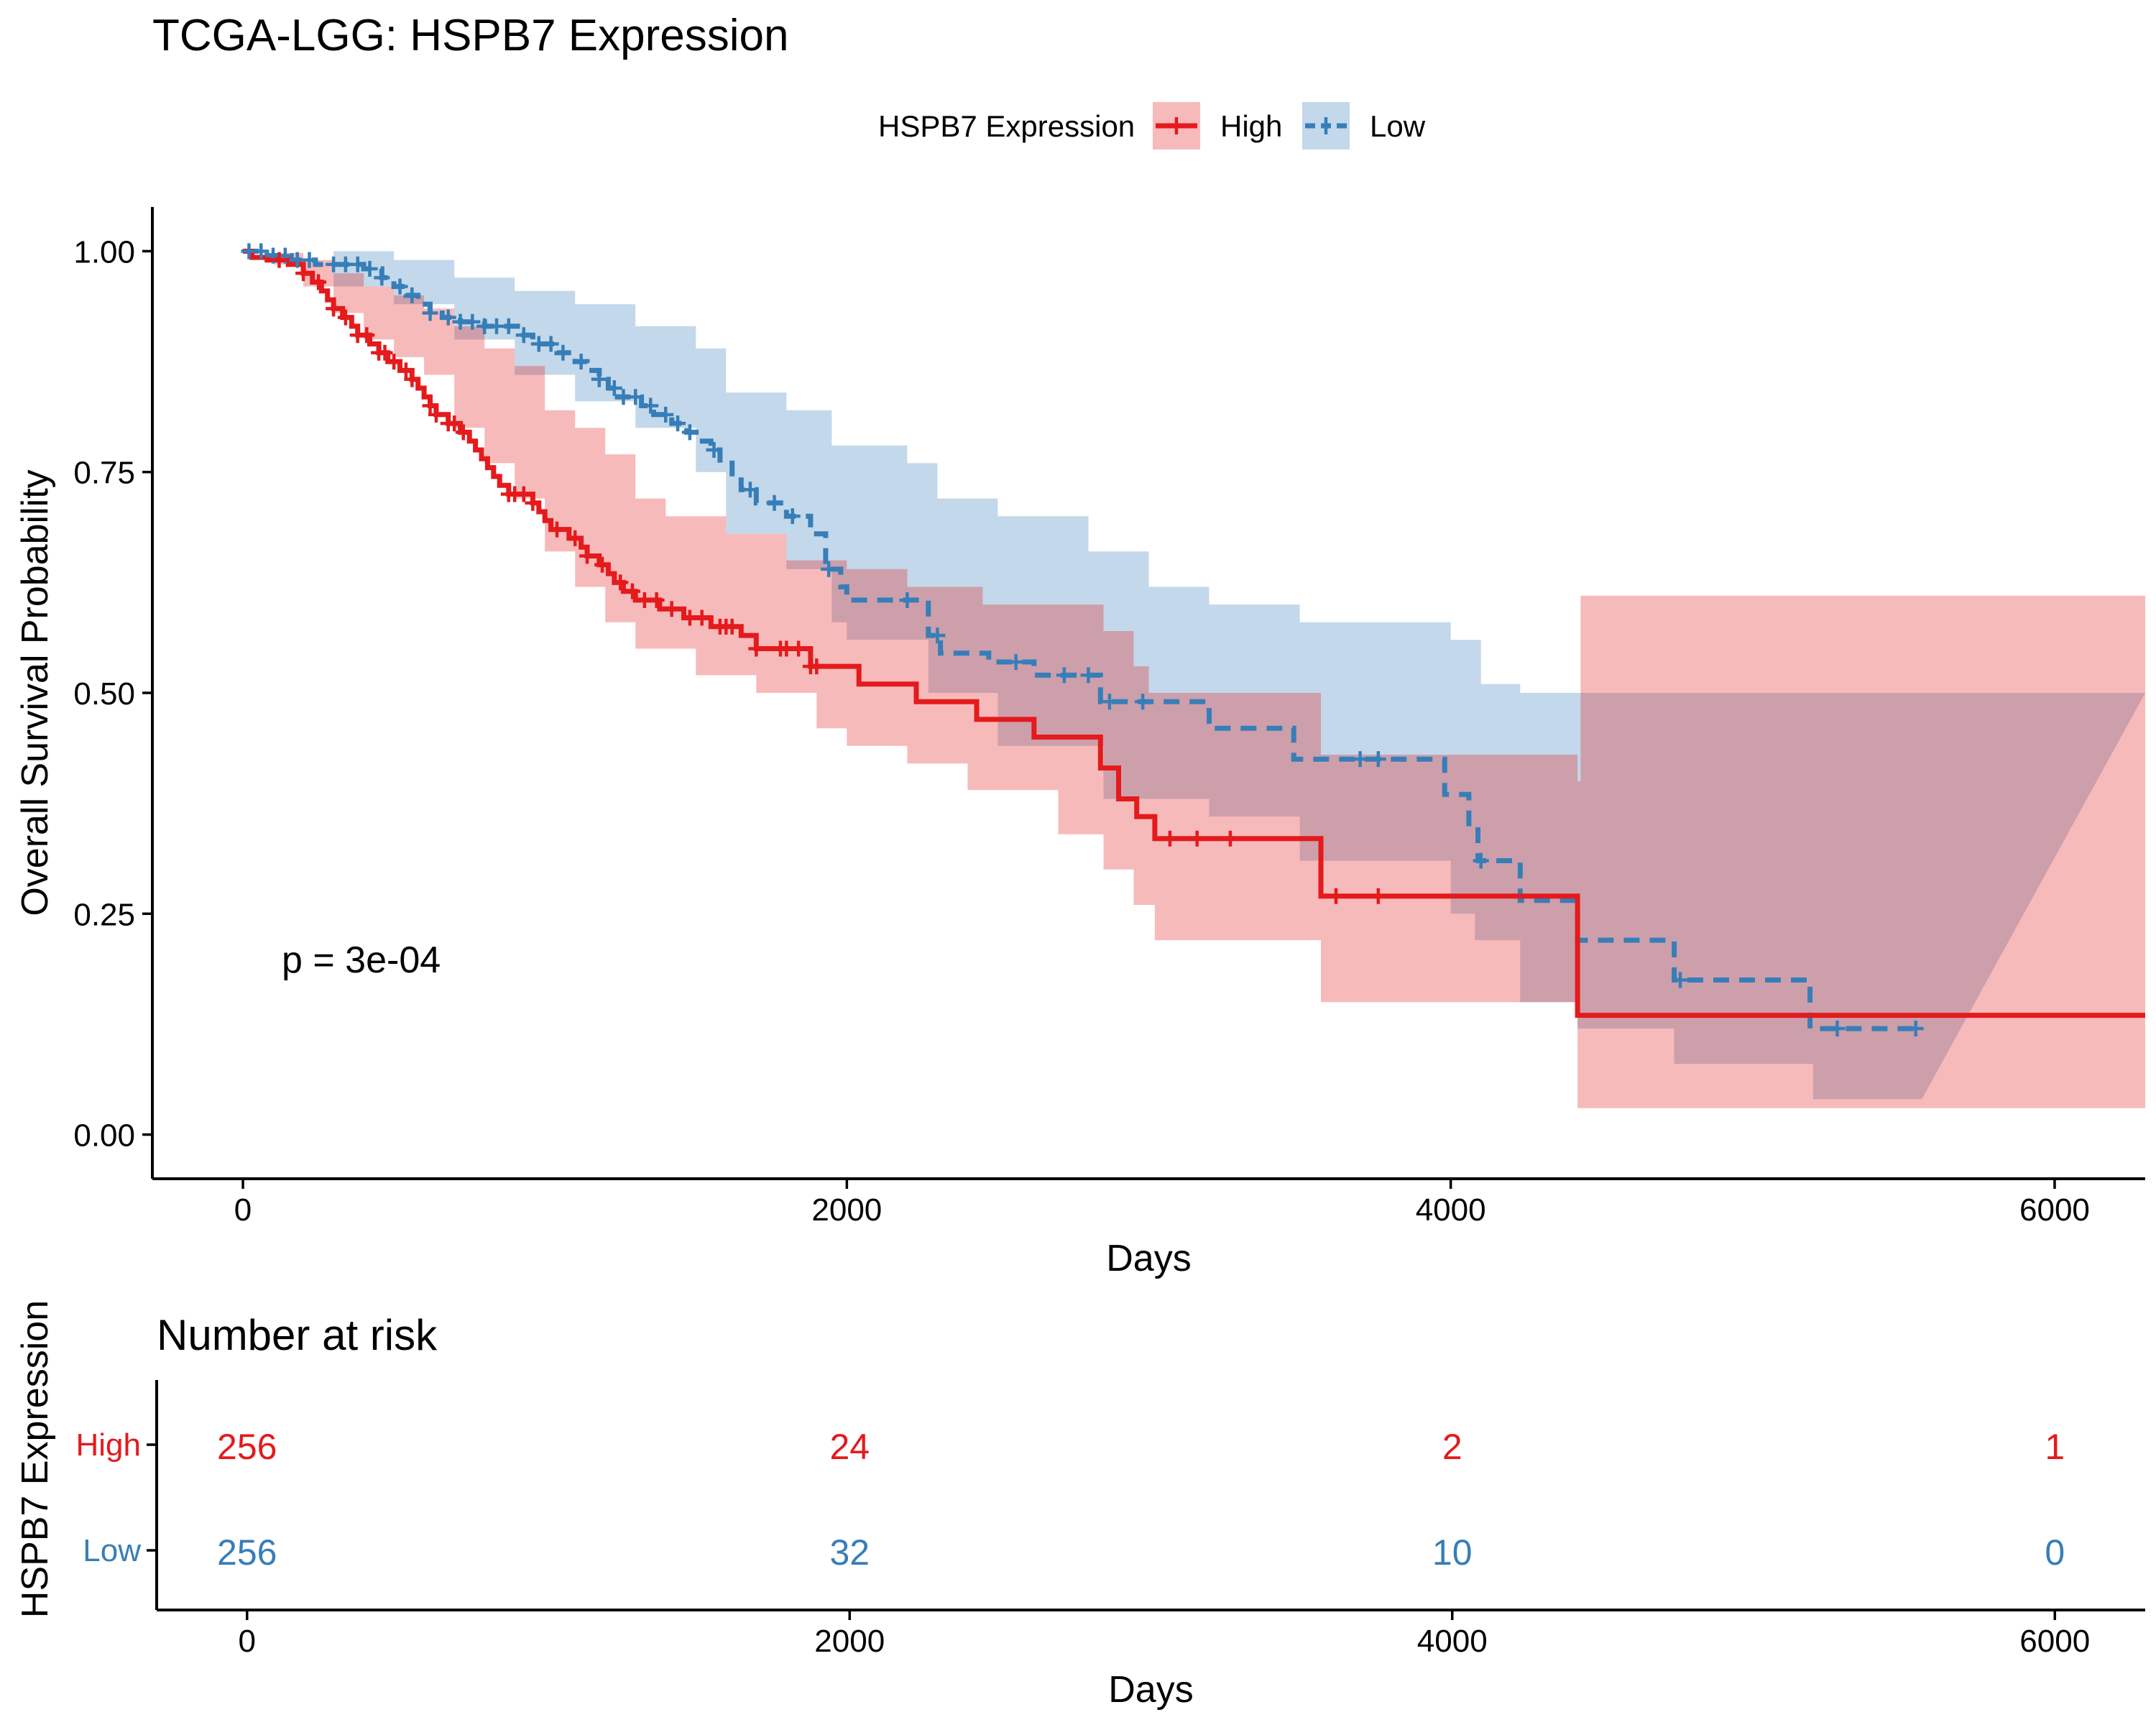 This screenshot has height=1725, width=2156. Describe the element at coordinates (1452, 1552) in the screenshot. I see `risk-count: 10` at that location.